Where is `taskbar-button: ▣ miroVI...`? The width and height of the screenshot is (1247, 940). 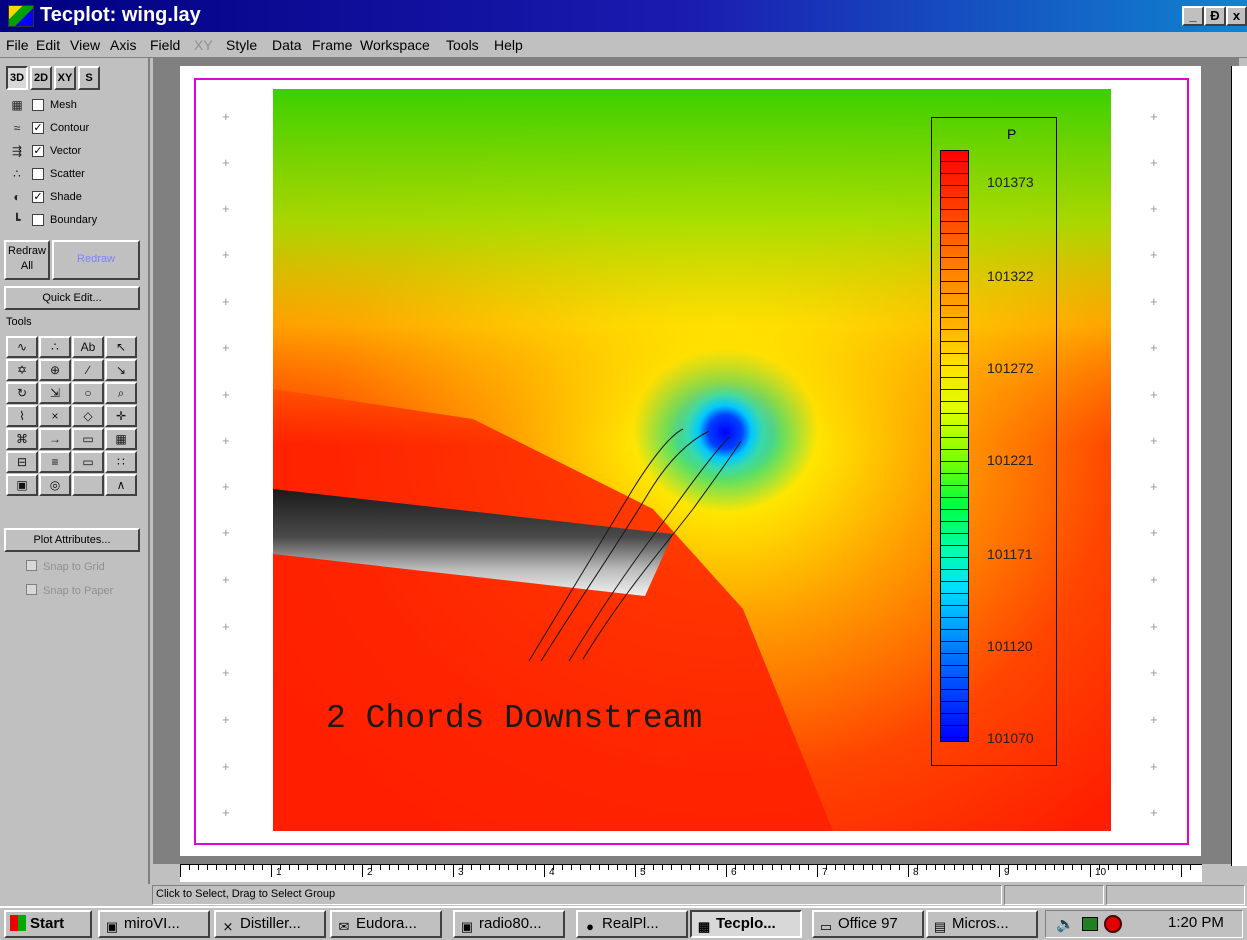
taskbar-button: ▣ miroVI... is located at coordinates (154, 924).